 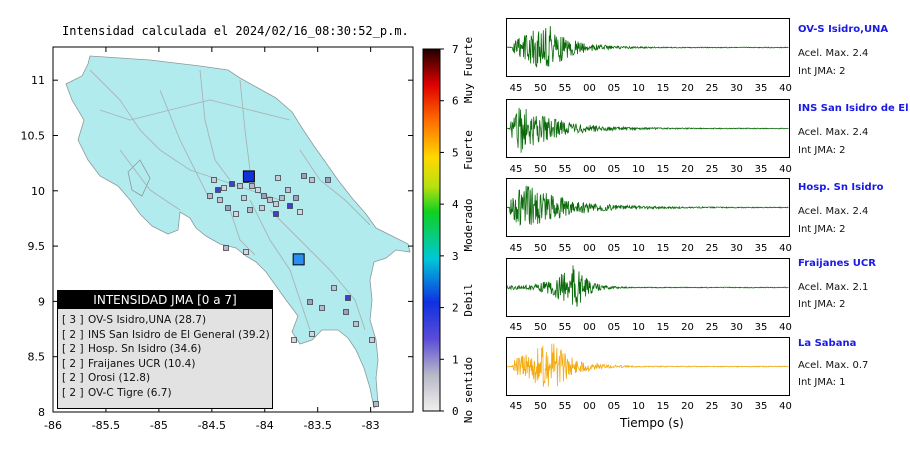 I want to click on station-acel: Acel. Max. 2.1, so click(x=833, y=287).